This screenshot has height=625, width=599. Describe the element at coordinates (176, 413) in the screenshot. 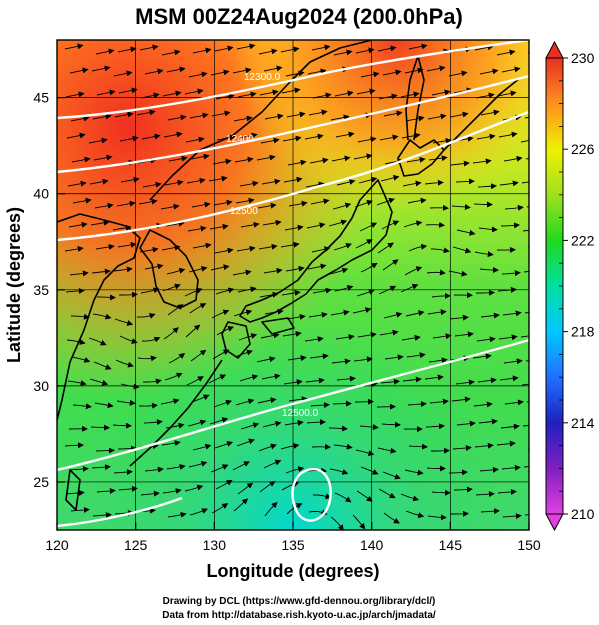

I see `coastline-ryukyu` at that location.